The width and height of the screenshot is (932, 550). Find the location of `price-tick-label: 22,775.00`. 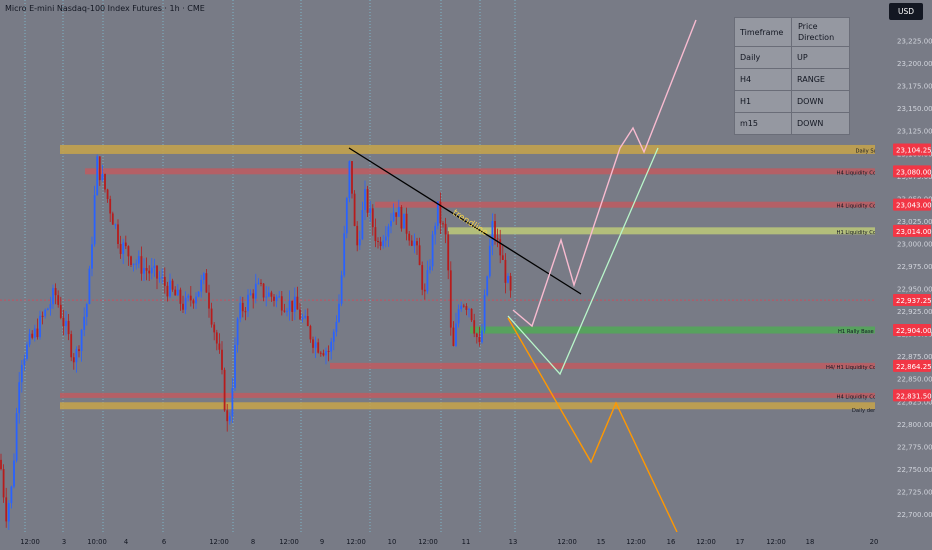

price-tick-label: 22,775.00 is located at coordinates (914, 447).